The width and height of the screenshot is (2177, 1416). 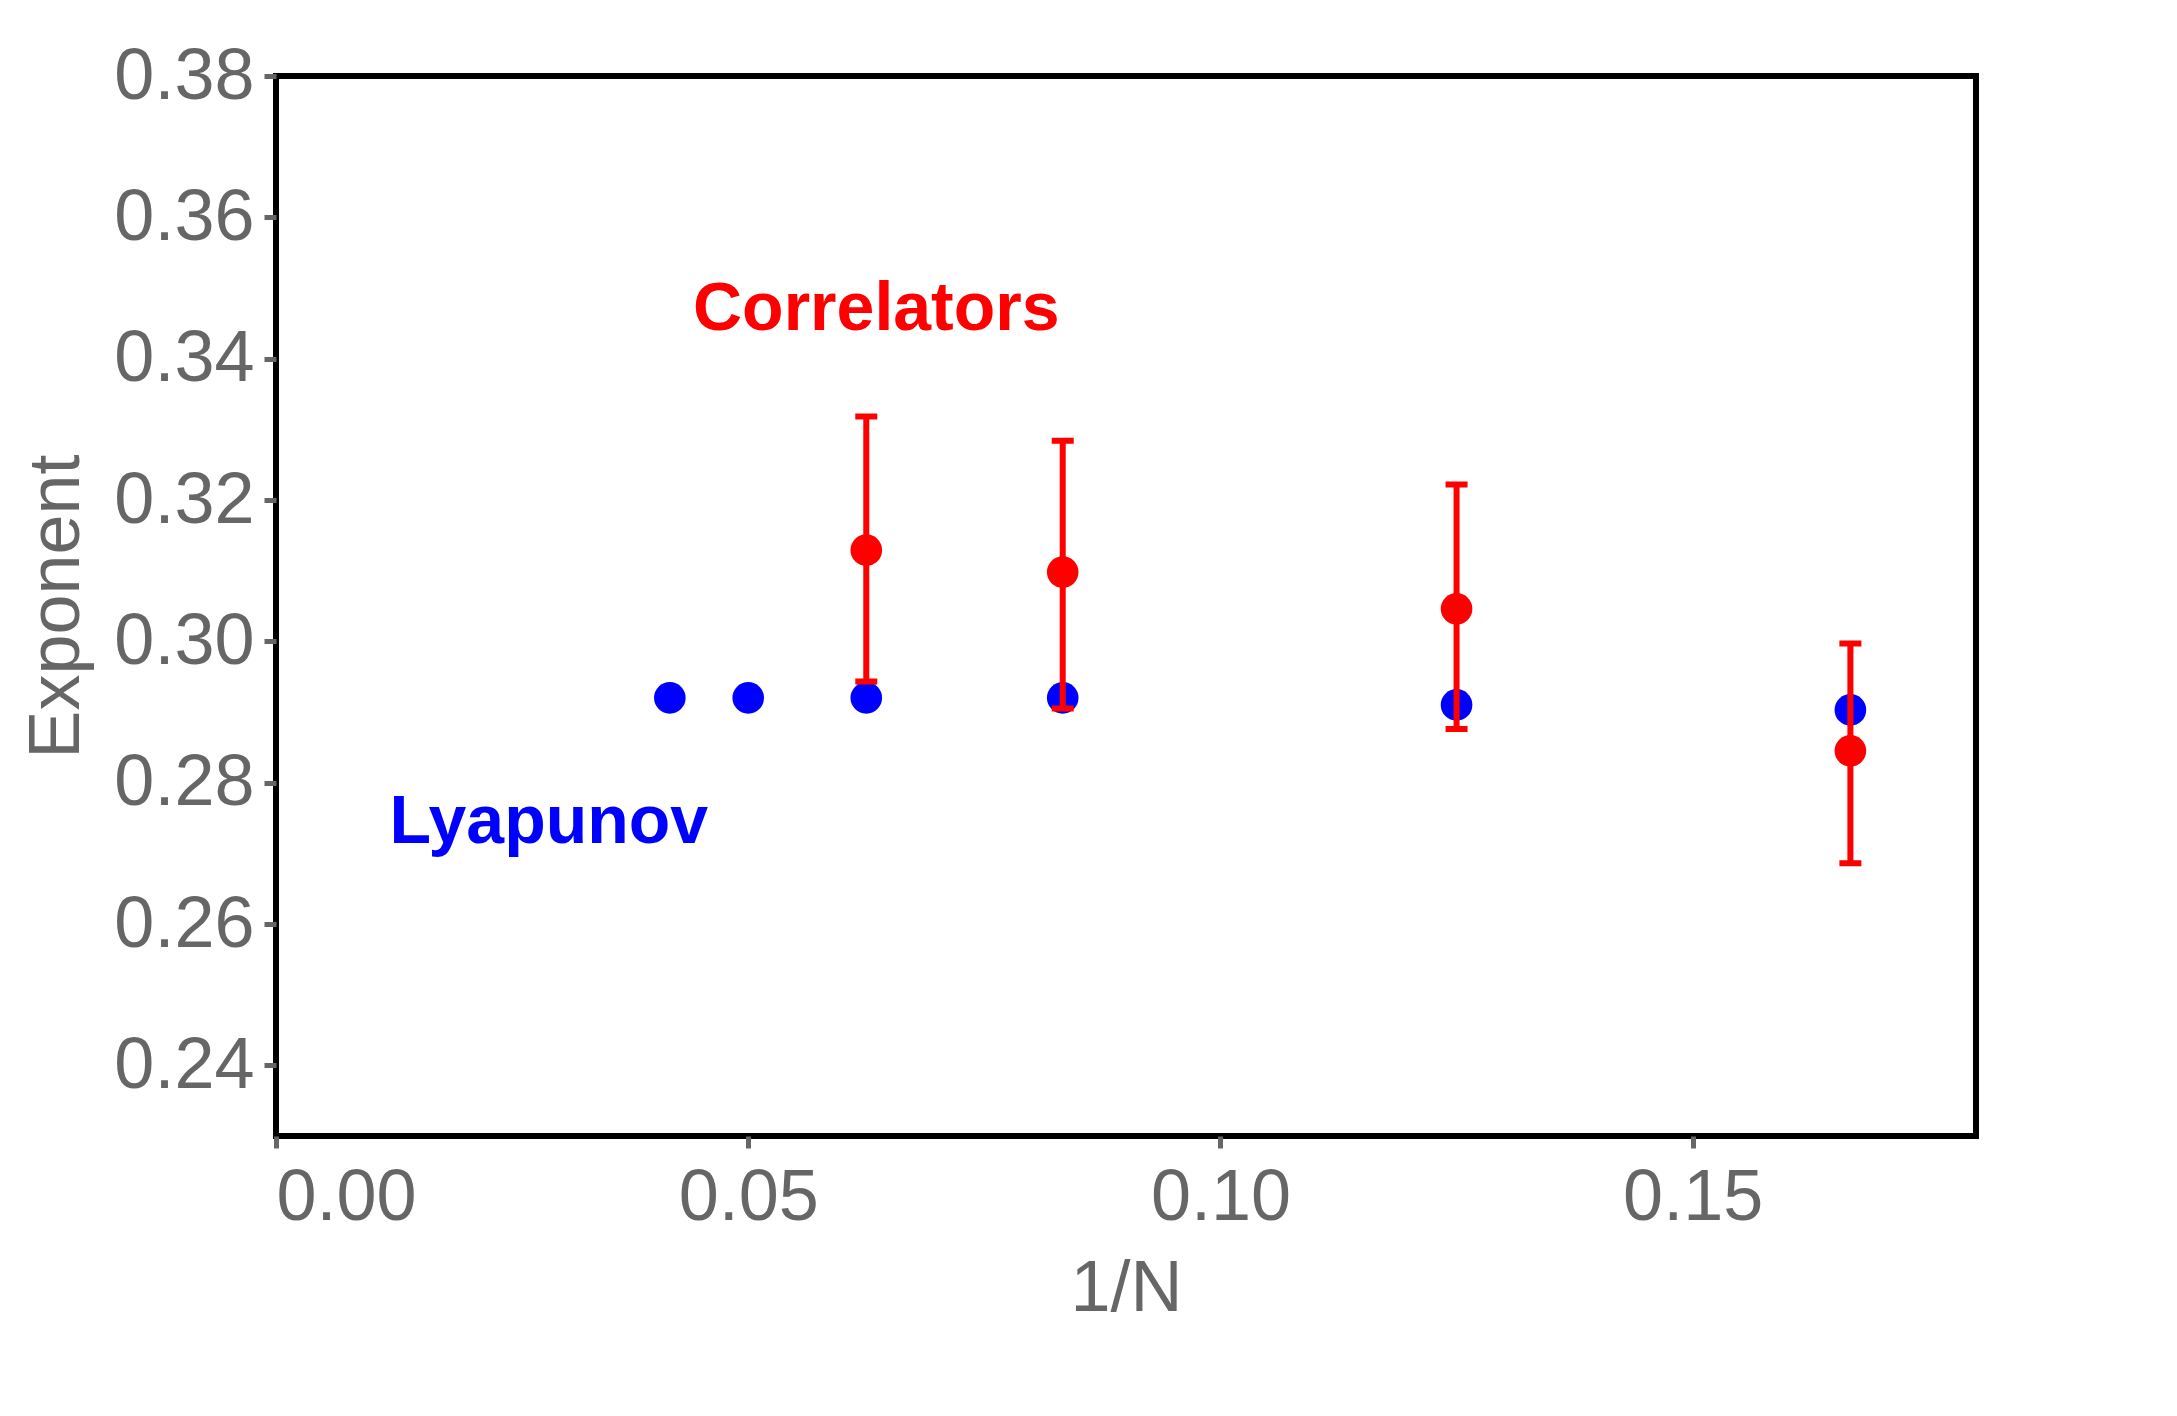 What do you see at coordinates (184, 780) in the screenshot?
I see `y-tick-label: 0.28` at bounding box center [184, 780].